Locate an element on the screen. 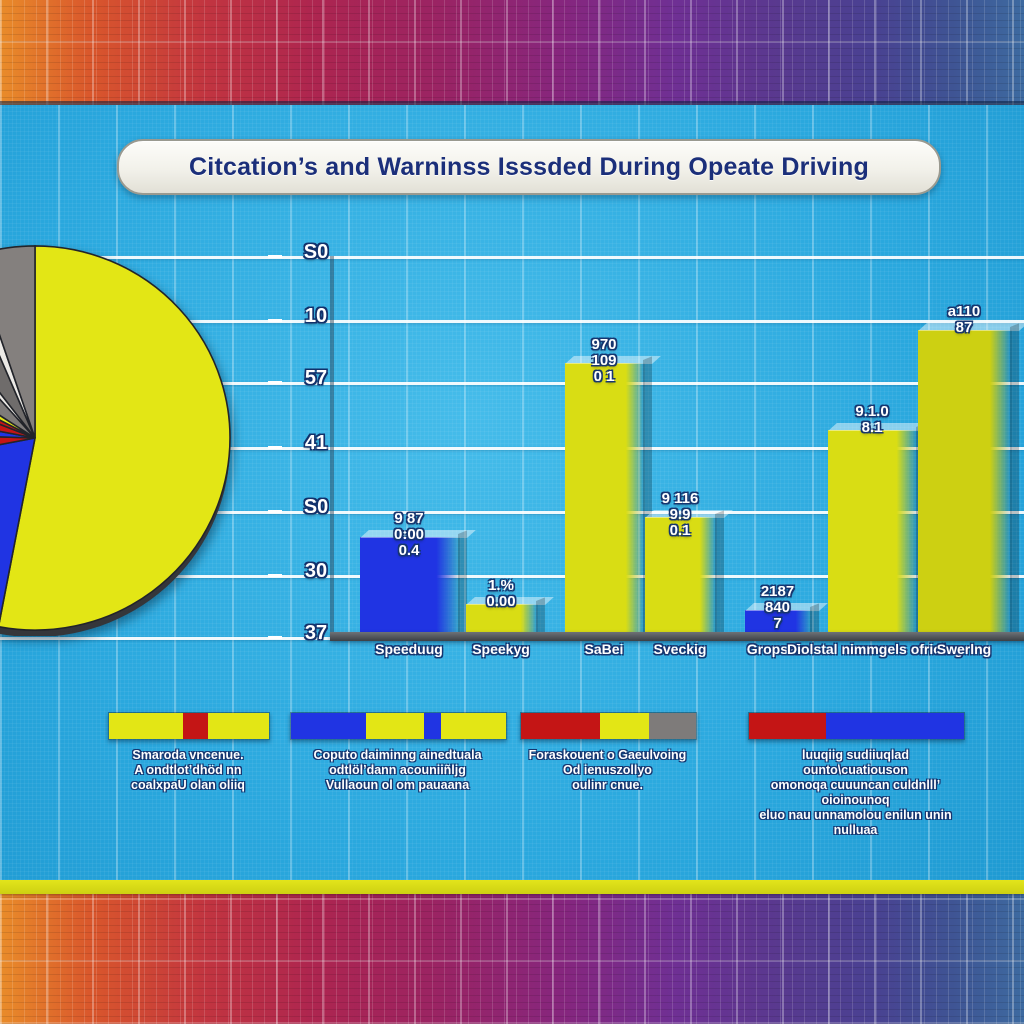 The image size is (1024, 1024). y-tick-label: 30 is located at coordinates (316, 571).